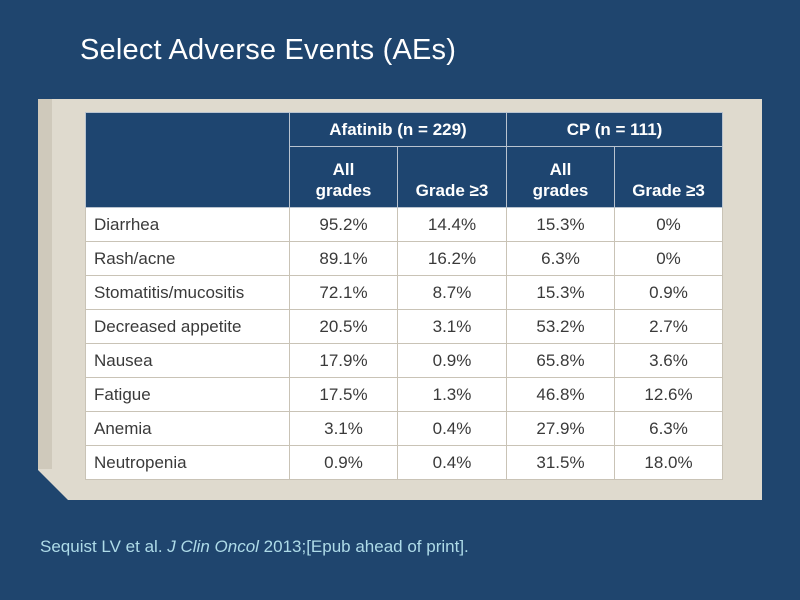 The width and height of the screenshot is (800, 600). I want to click on citation-authors: Sequist LV et al., so click(101, 546).